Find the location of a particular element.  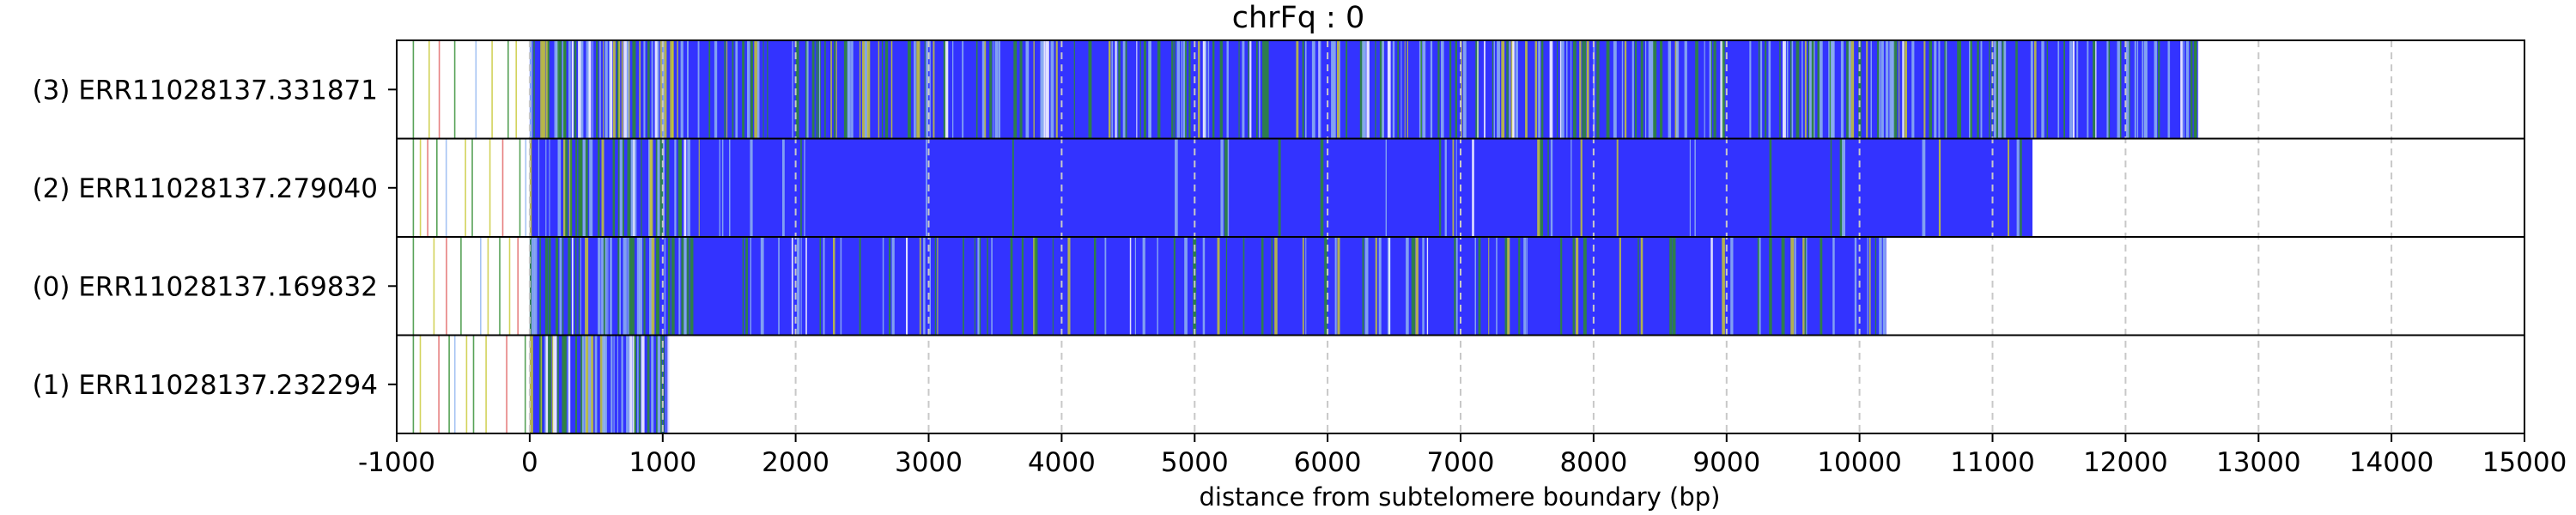

x-tick-label: 0 is located at coordinates (530, 462).